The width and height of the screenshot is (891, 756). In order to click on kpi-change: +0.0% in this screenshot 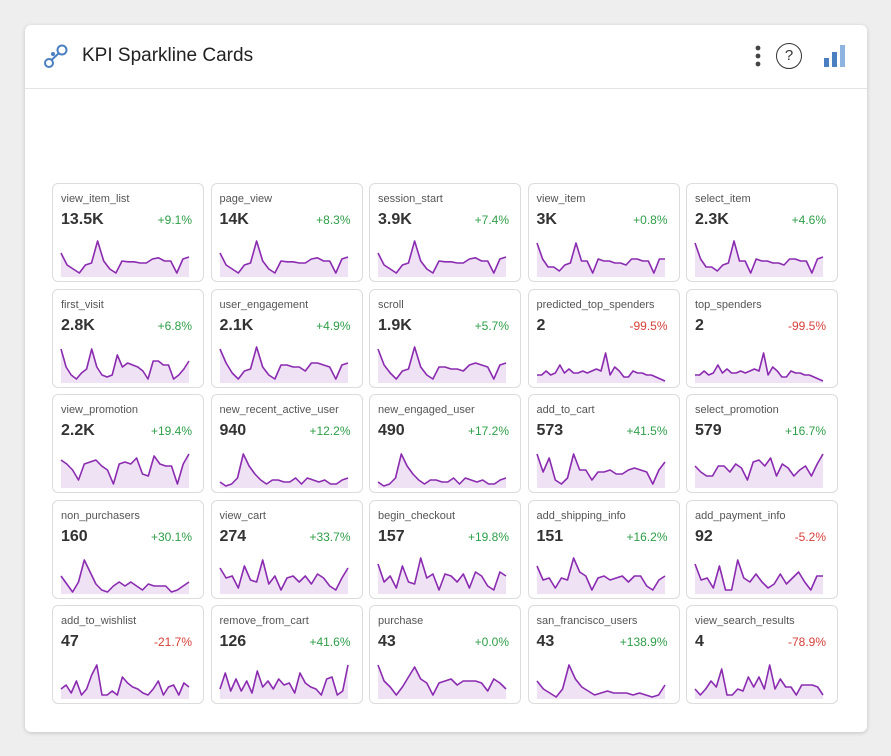, I will do `click(491, 642)`.